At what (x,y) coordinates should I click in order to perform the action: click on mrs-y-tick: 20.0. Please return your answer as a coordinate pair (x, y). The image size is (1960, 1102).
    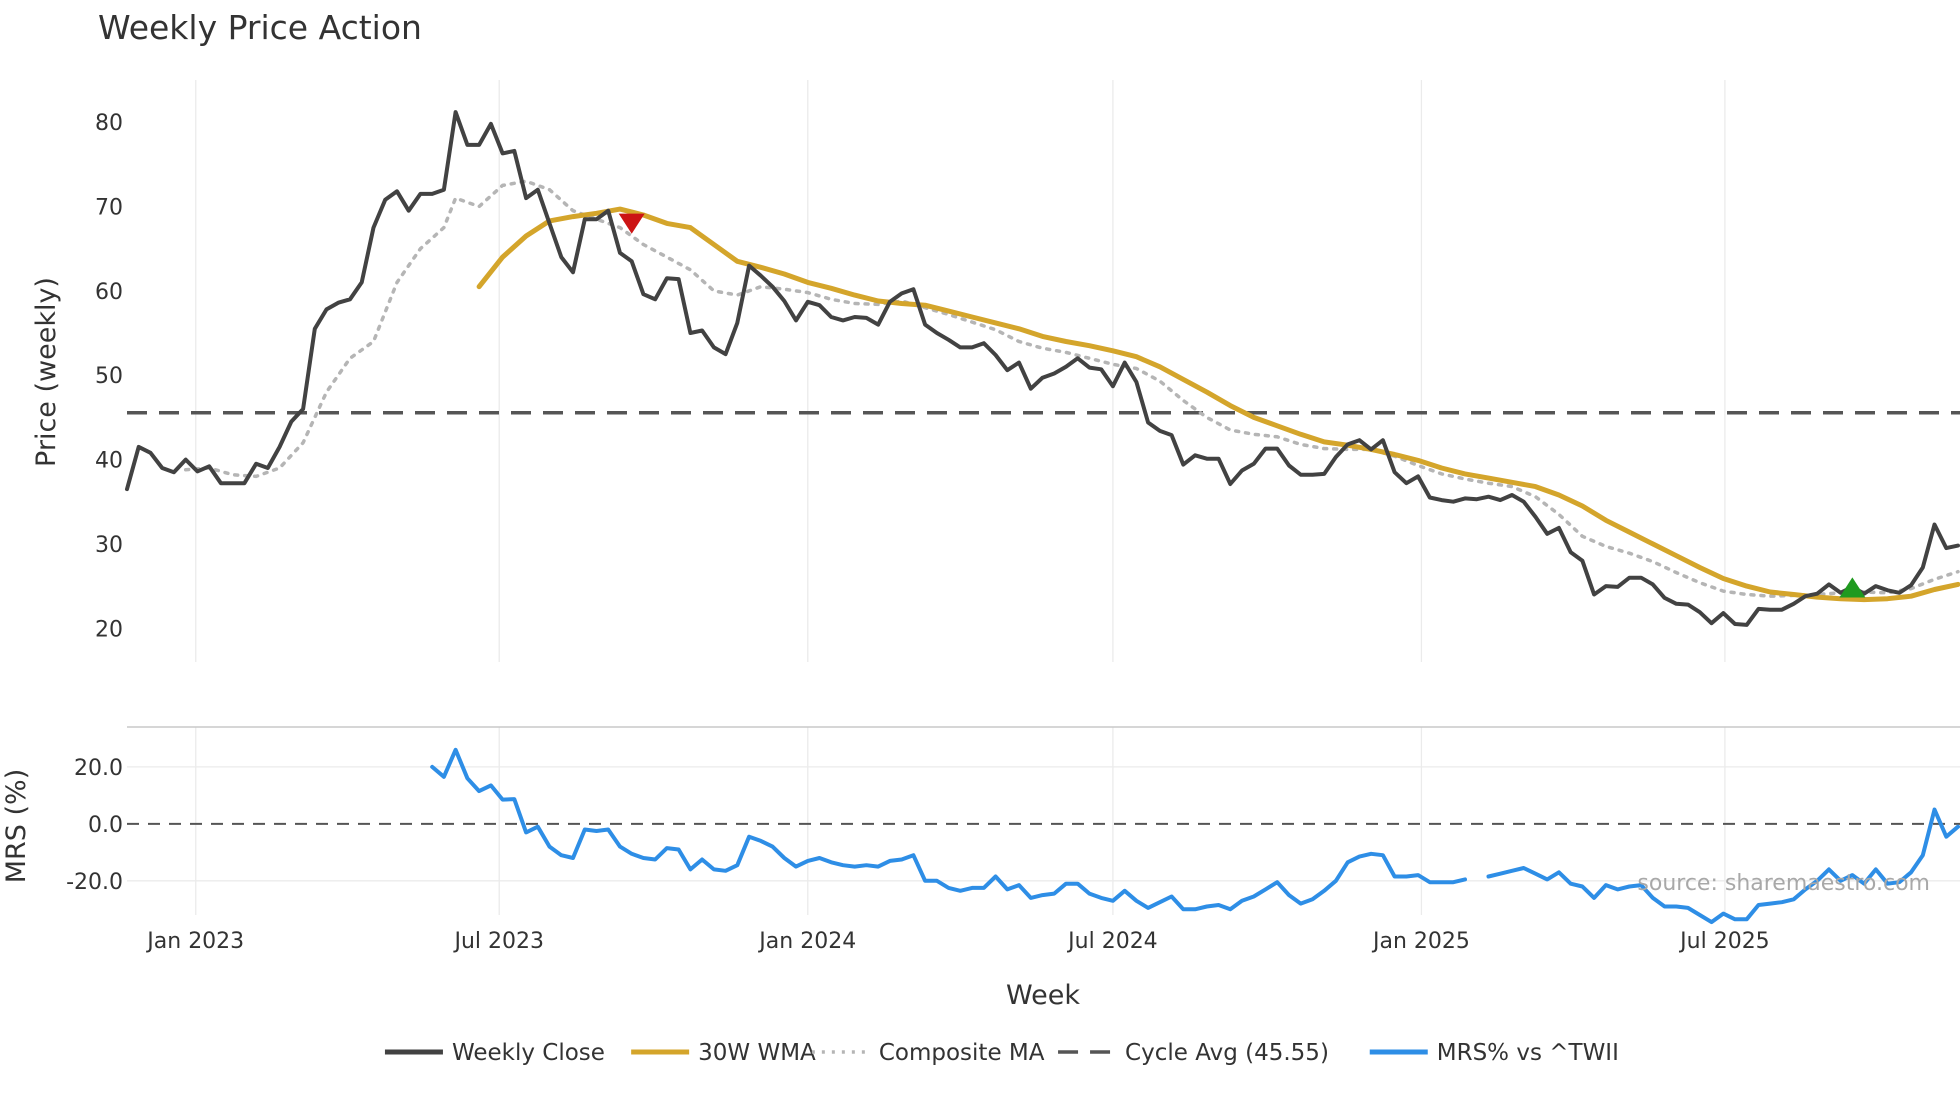
    Looking at the image, I should click on (98, 768).